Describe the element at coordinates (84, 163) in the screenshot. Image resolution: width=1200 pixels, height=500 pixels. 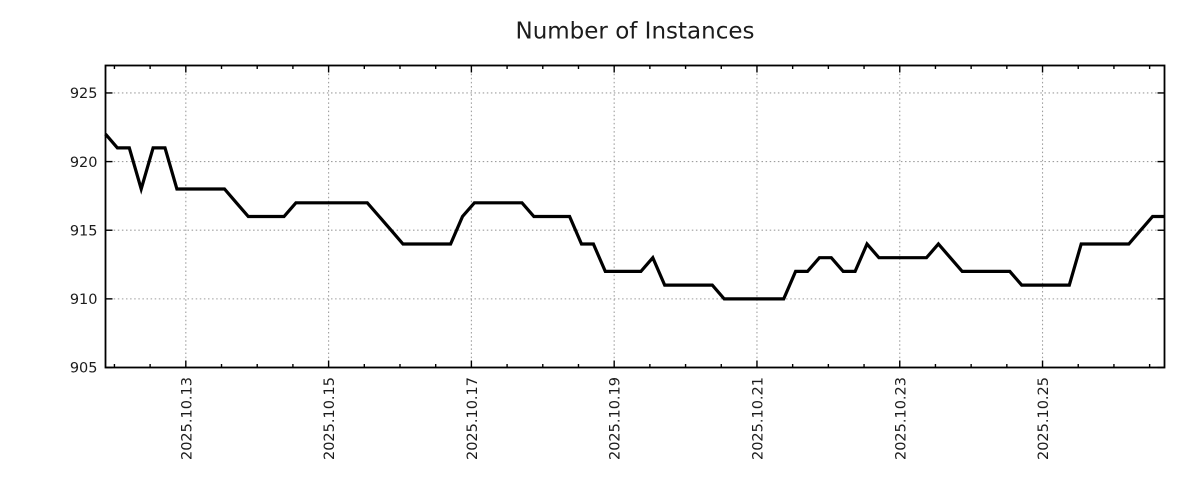
I see `y-tick-label: 920` at that location.